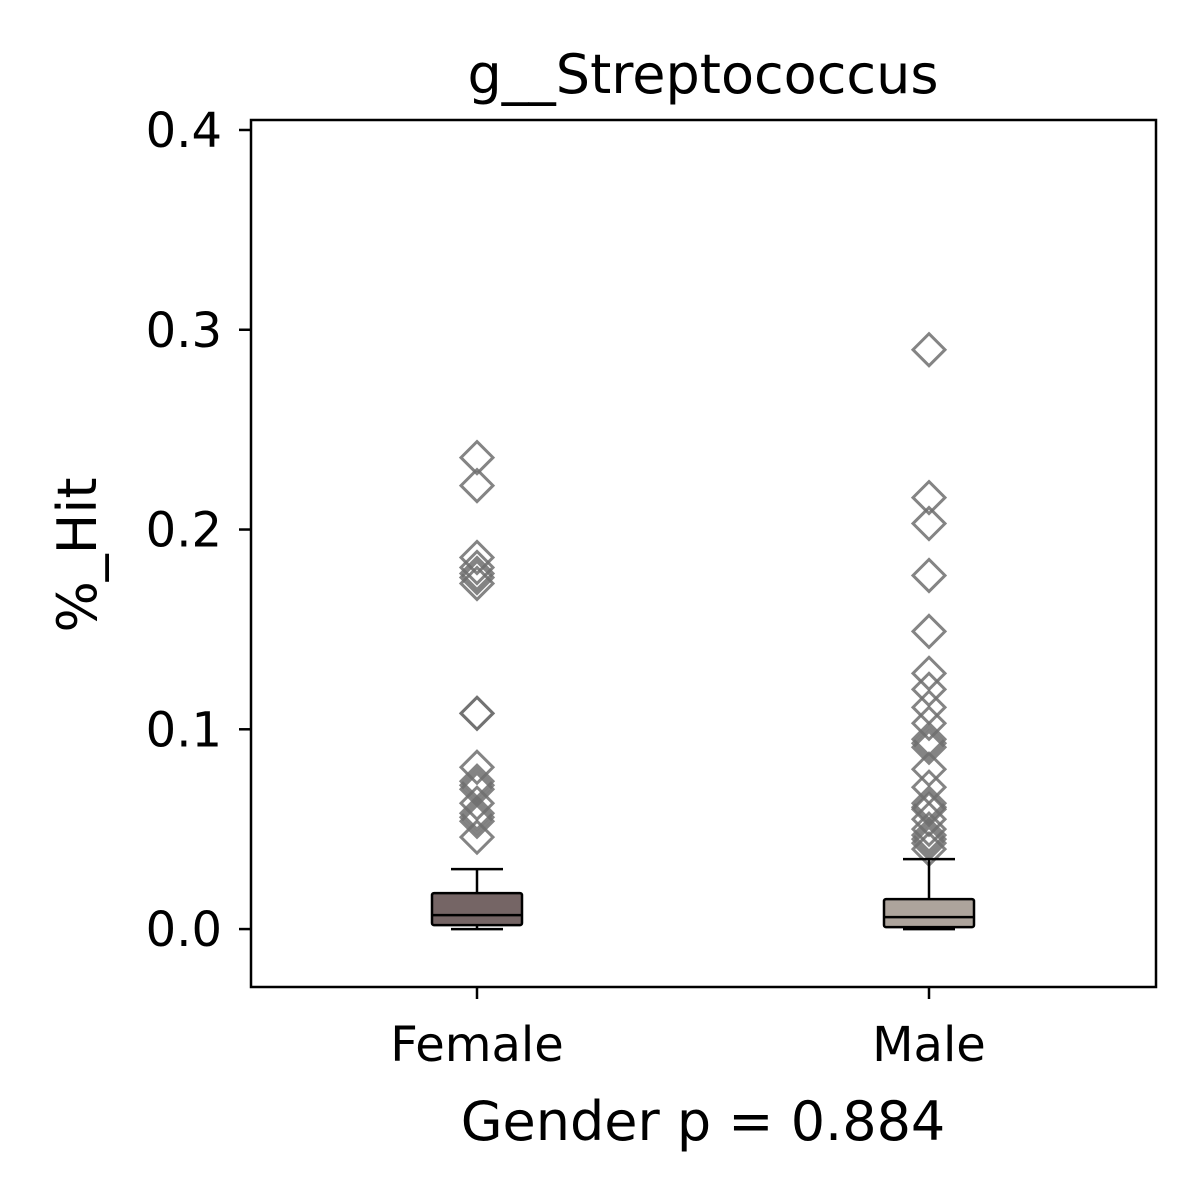  I want to click on chart-title: g__Streptococcus, so click(703, 74).